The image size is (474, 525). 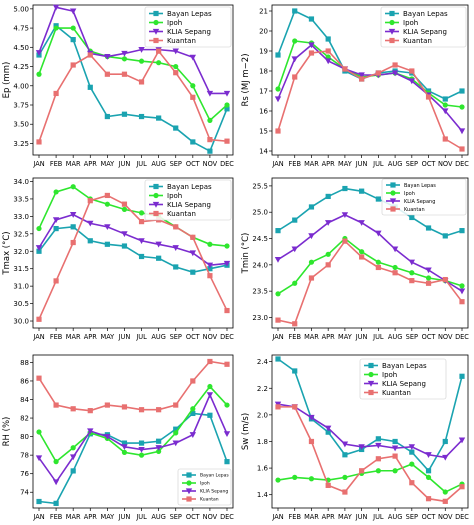 I want to click on y-tick-label: 34.0, so click(x=21, y=182).